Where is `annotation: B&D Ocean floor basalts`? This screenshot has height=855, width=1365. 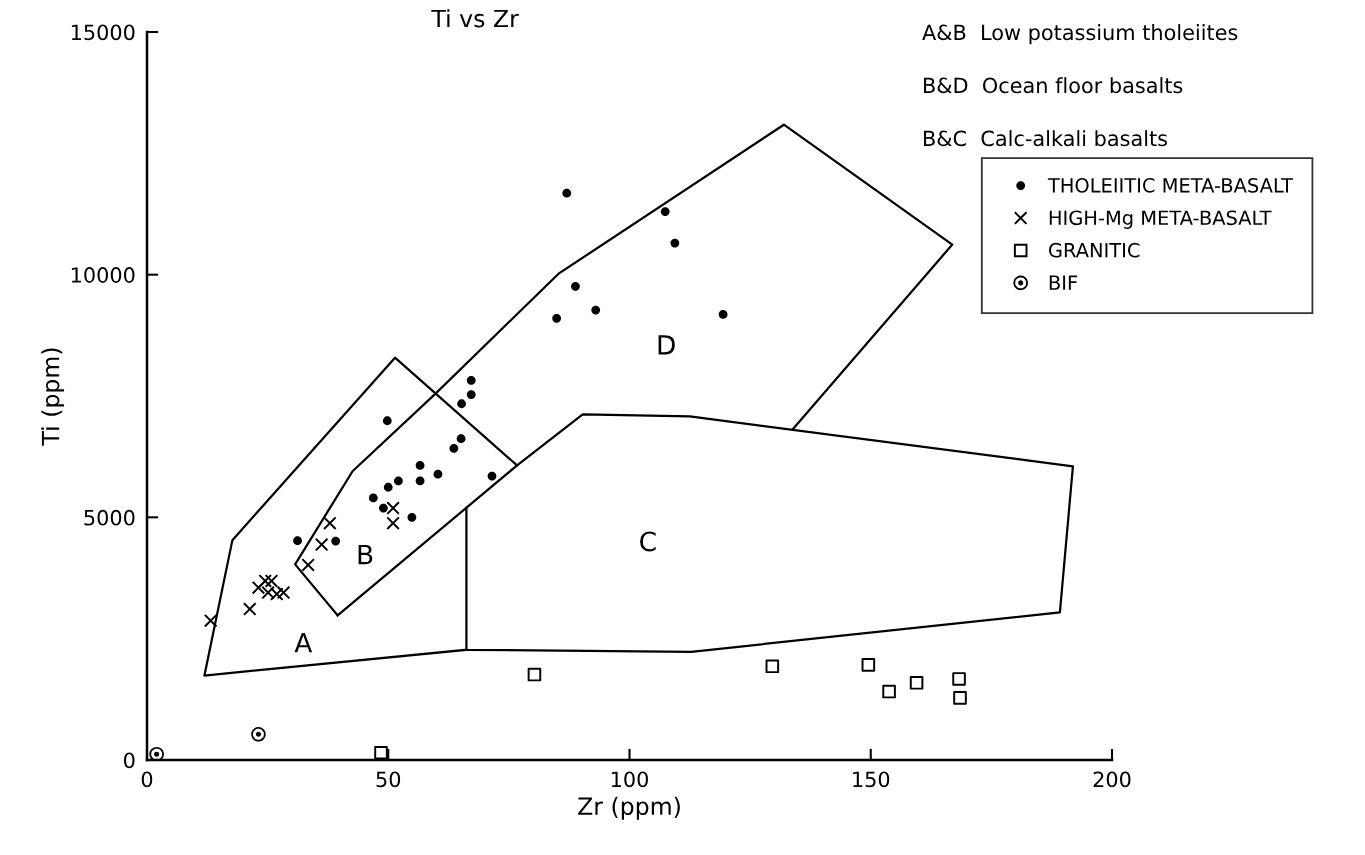
annotation: B&D Ocean floor basalts is located at coordinates (1053, 85).